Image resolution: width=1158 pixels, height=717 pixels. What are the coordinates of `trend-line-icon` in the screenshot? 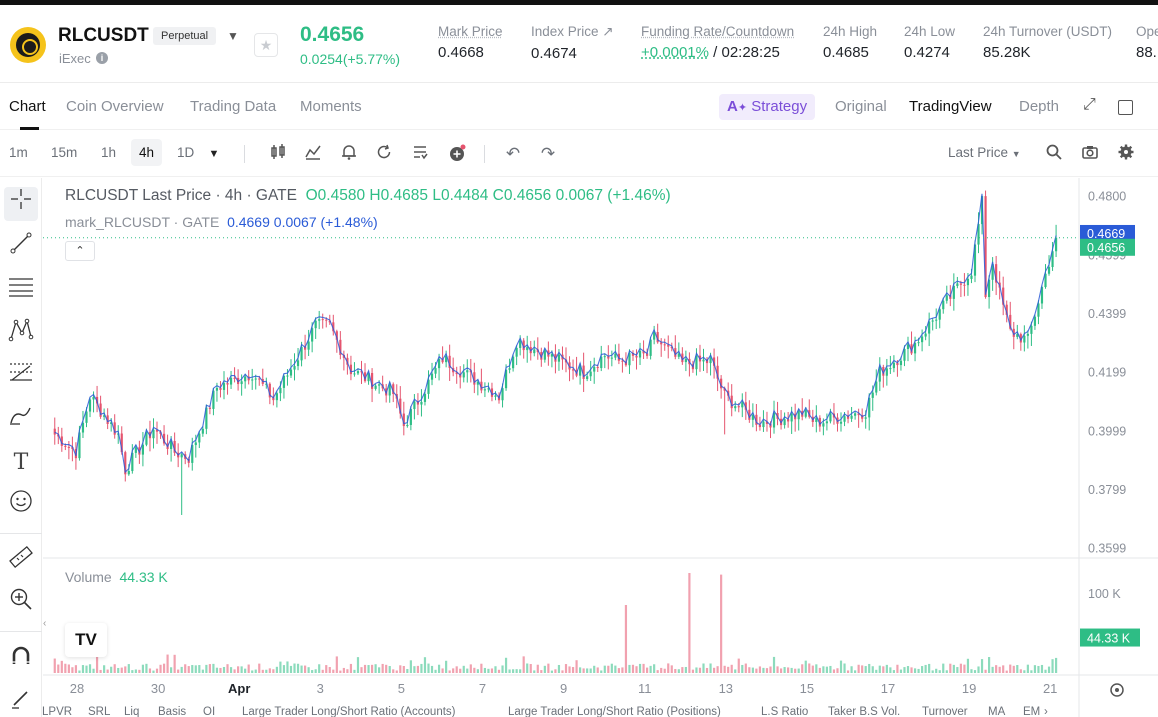 It's located at (21, 248).